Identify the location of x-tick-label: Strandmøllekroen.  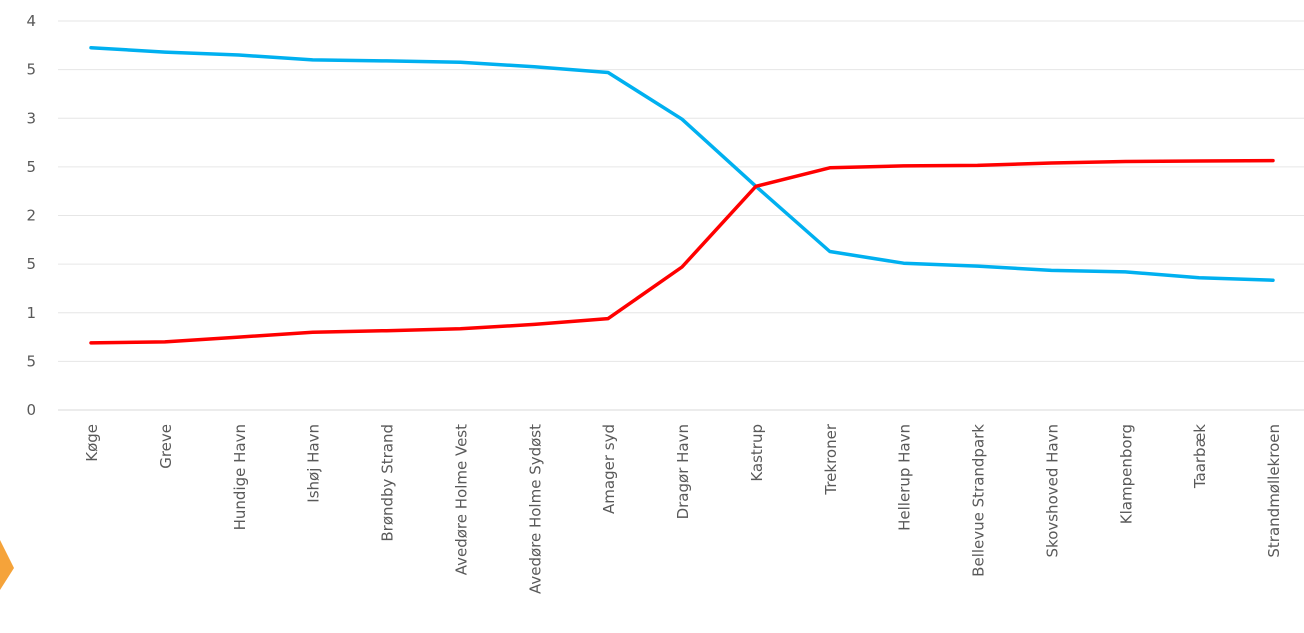
(1274, 491).